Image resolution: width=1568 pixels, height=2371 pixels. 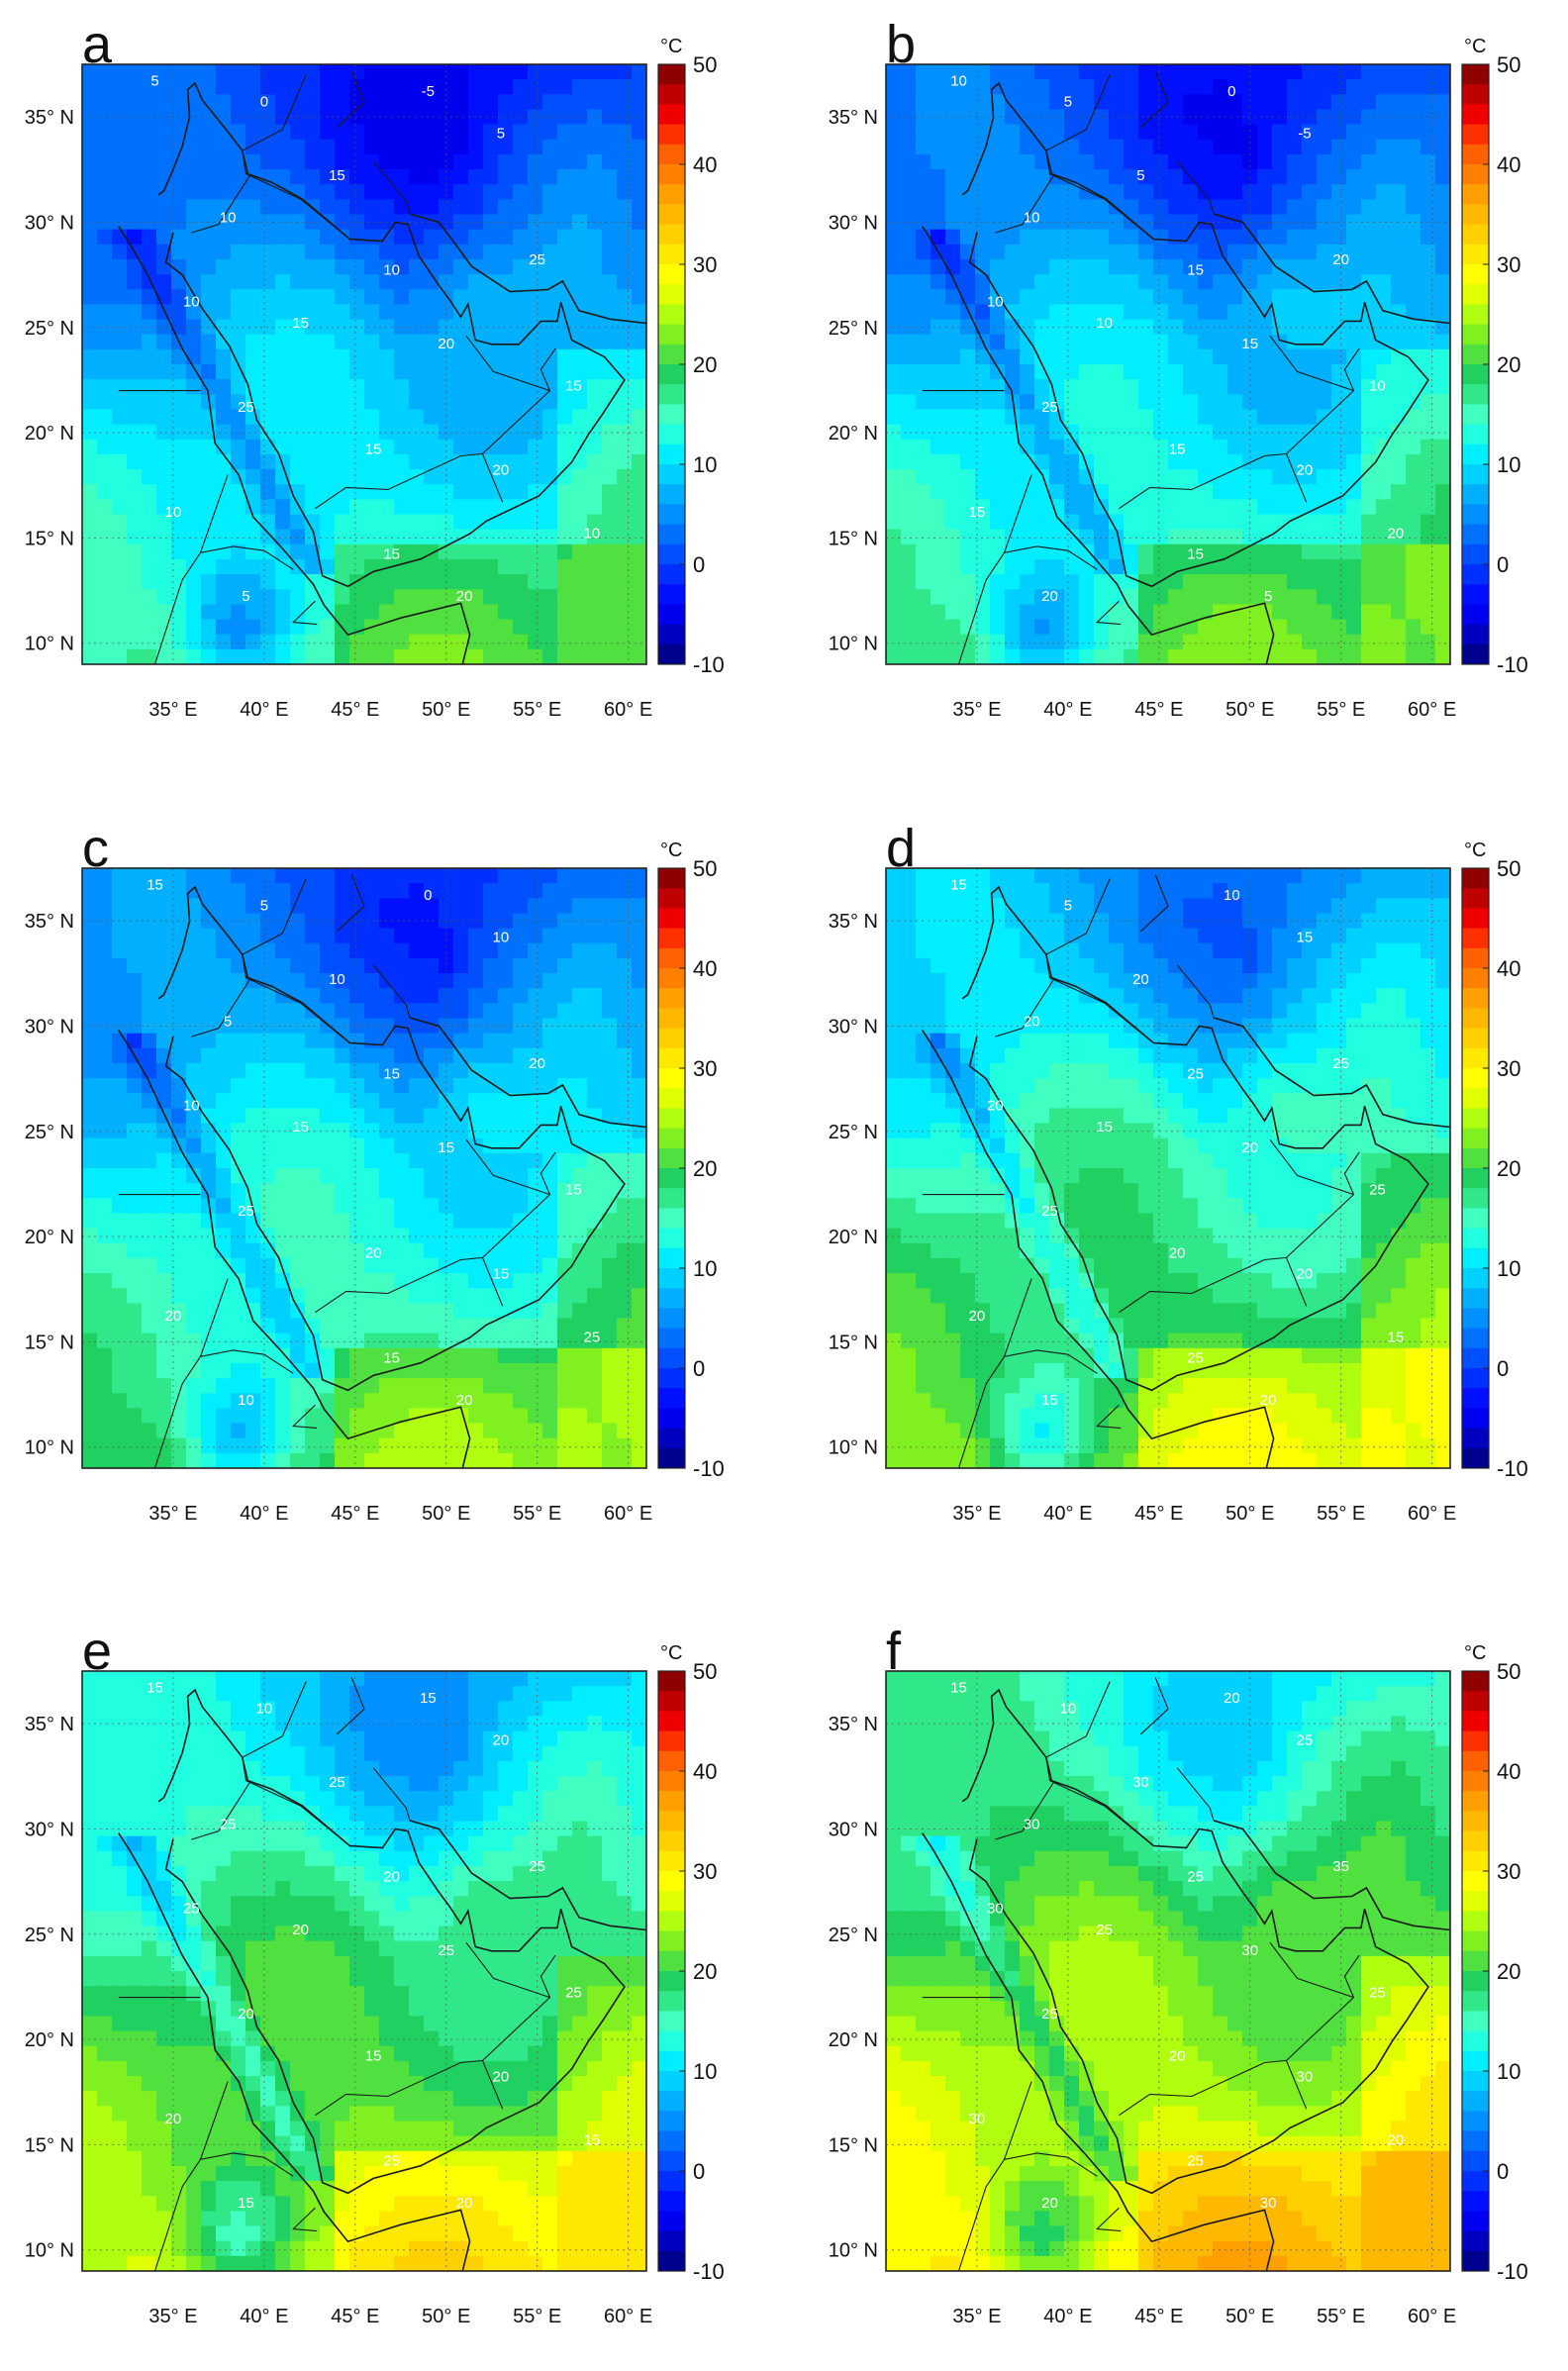 I want to click on panel-letter-a: a, so click(x=97, y=44).